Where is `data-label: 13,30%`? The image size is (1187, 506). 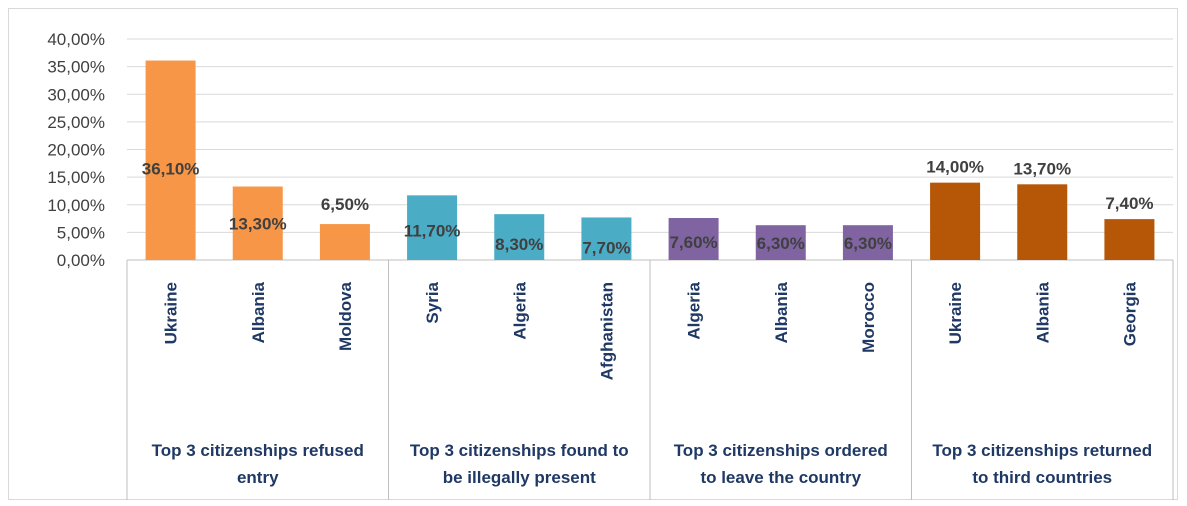
data-label: 13,30% is located at coordinates (258, 224).